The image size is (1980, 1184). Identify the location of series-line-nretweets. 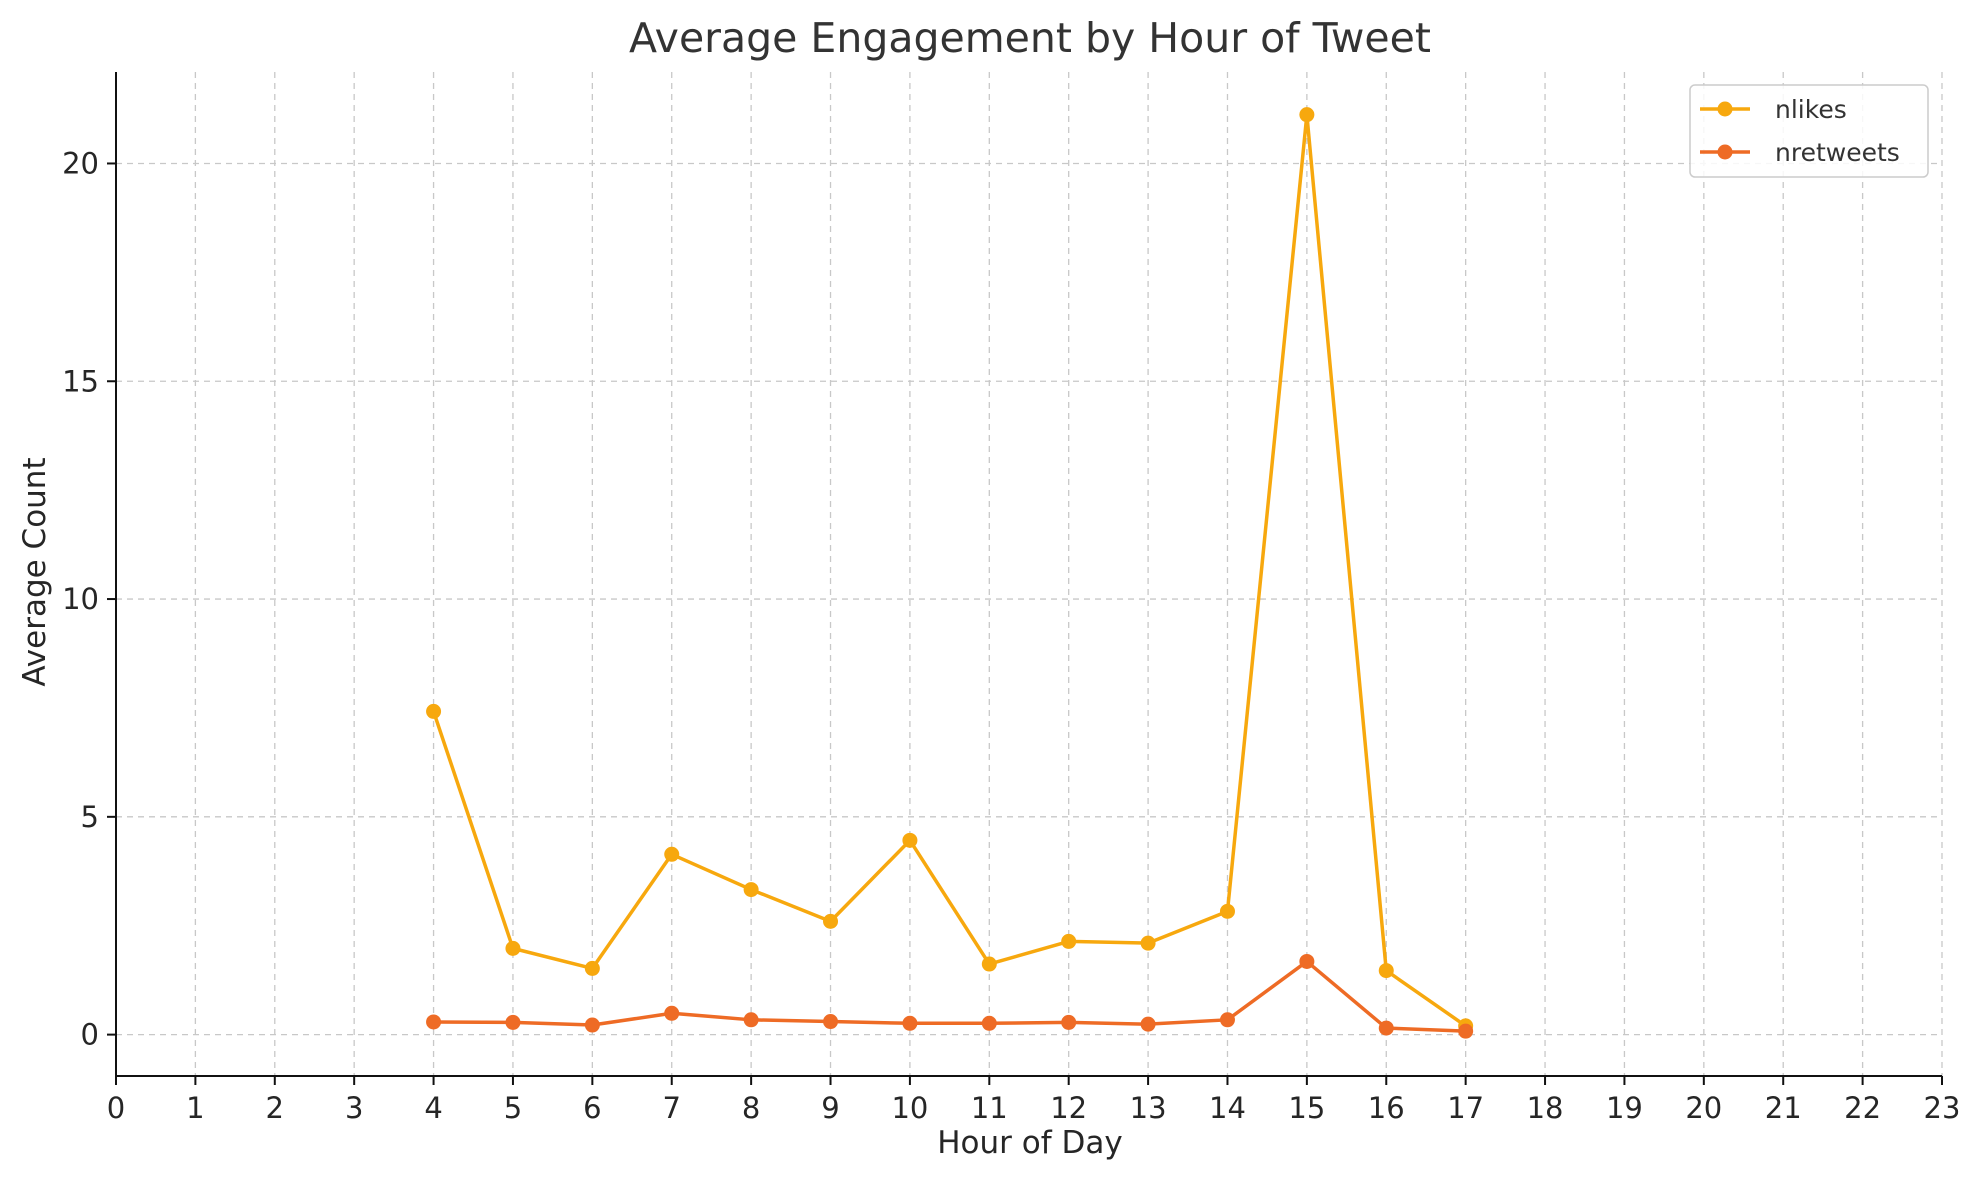
(949, 996).